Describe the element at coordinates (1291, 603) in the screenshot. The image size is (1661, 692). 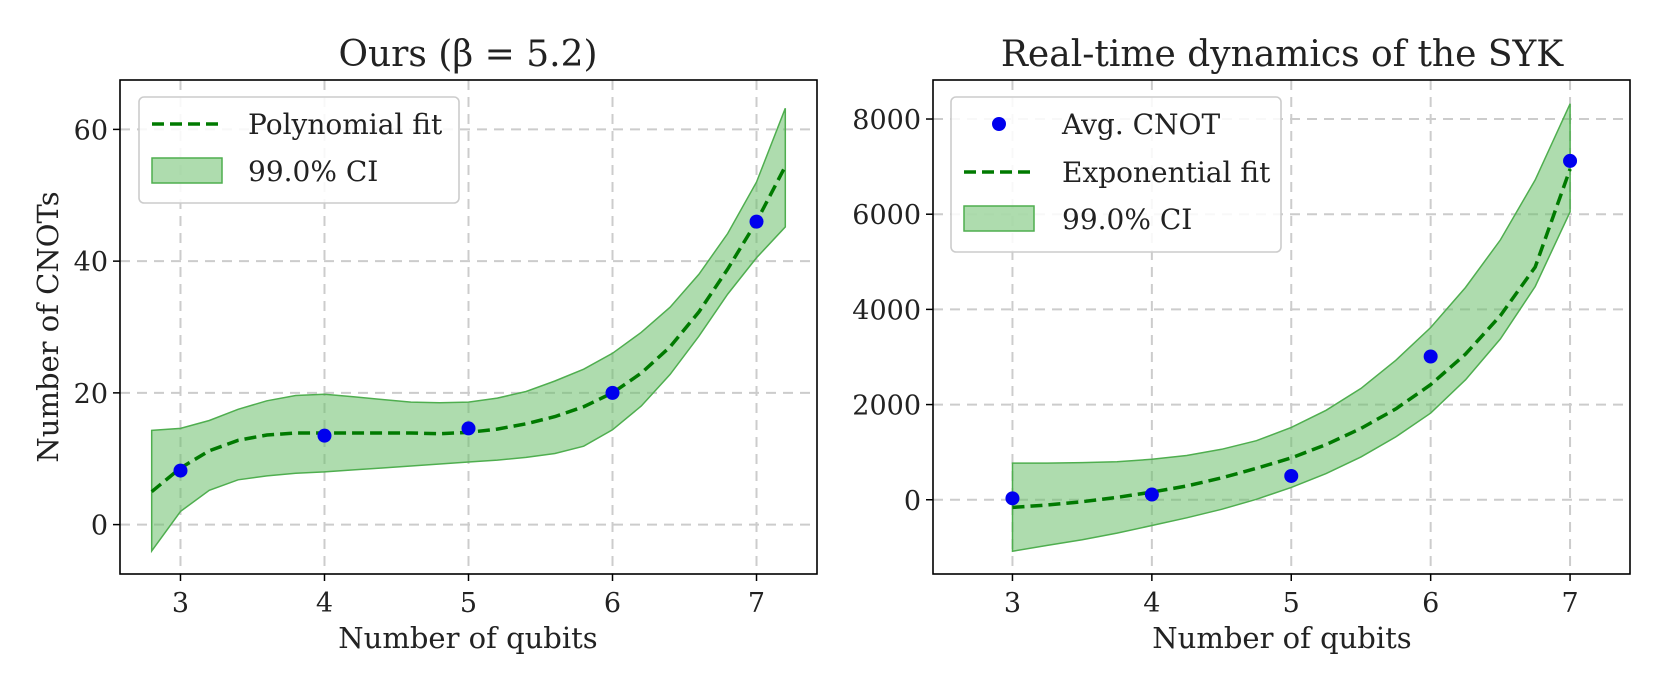
I see `x-tick-label-right: 5` at that location.